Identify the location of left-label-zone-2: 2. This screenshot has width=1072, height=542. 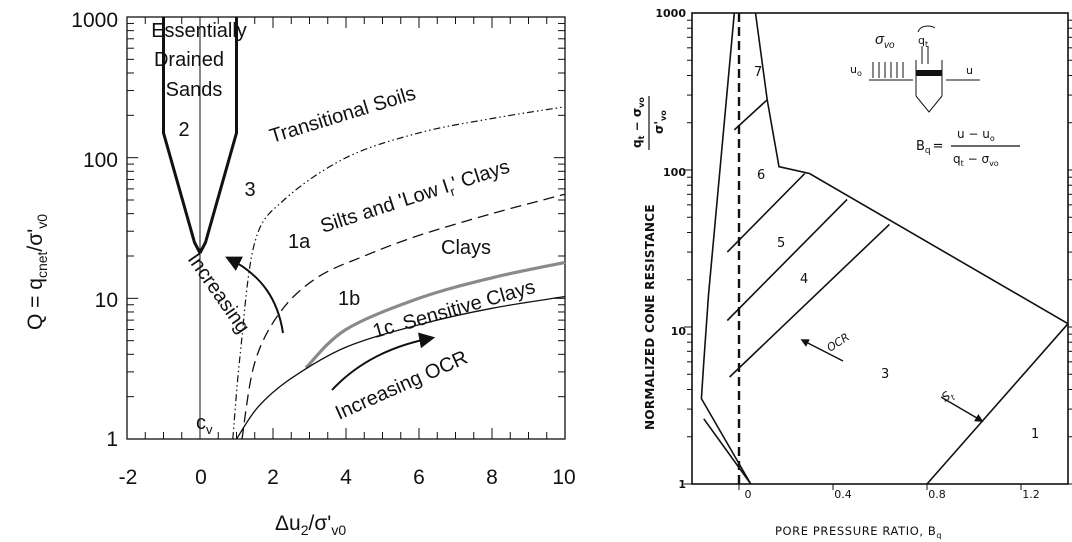
(183, 130).